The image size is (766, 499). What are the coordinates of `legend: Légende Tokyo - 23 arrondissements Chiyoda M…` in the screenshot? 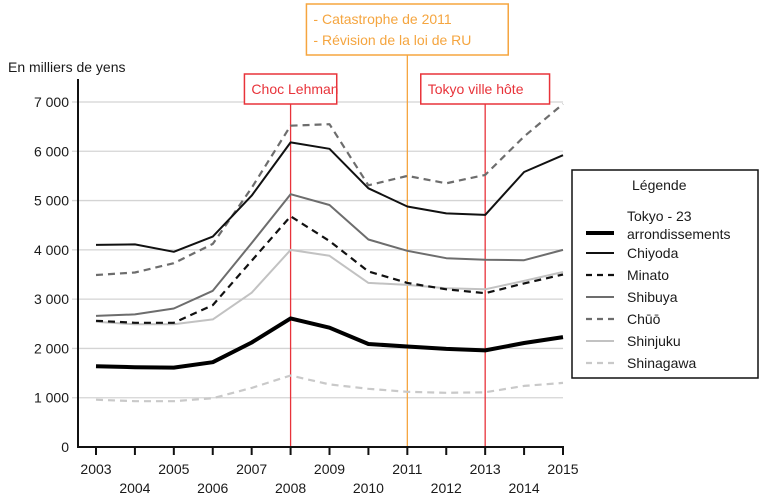 It's located at (665, 274).